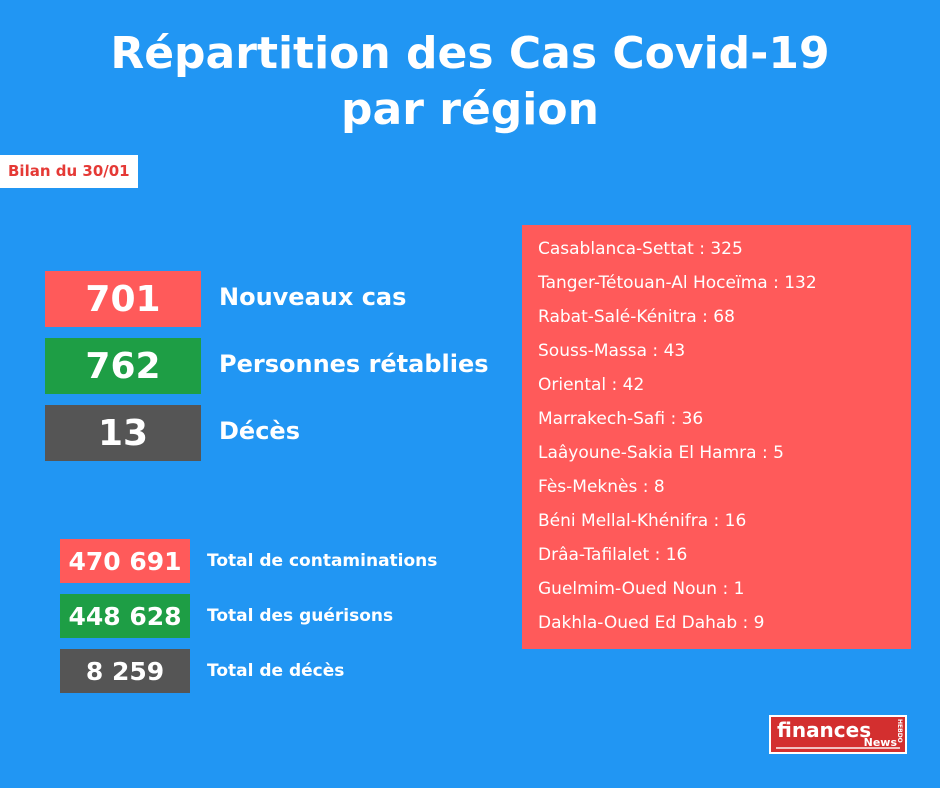 The height and width of the screenshot is (788, 940). What do you see at coordinates (880, 742) in the screenshot?
I see `logo-word-news: News` at bounding box center [880, 742].